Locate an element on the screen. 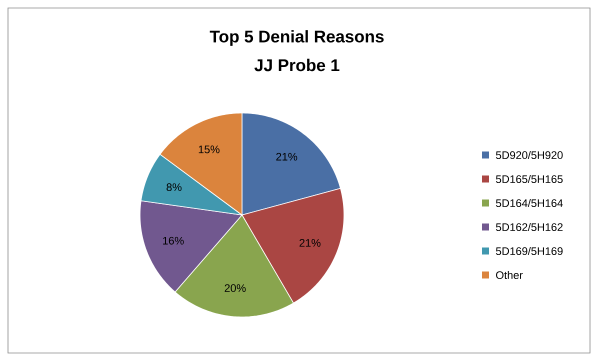 This screenshot has width=598, height=361. legend-label: 5D169/5H169 is located at coordinates (529, 251).